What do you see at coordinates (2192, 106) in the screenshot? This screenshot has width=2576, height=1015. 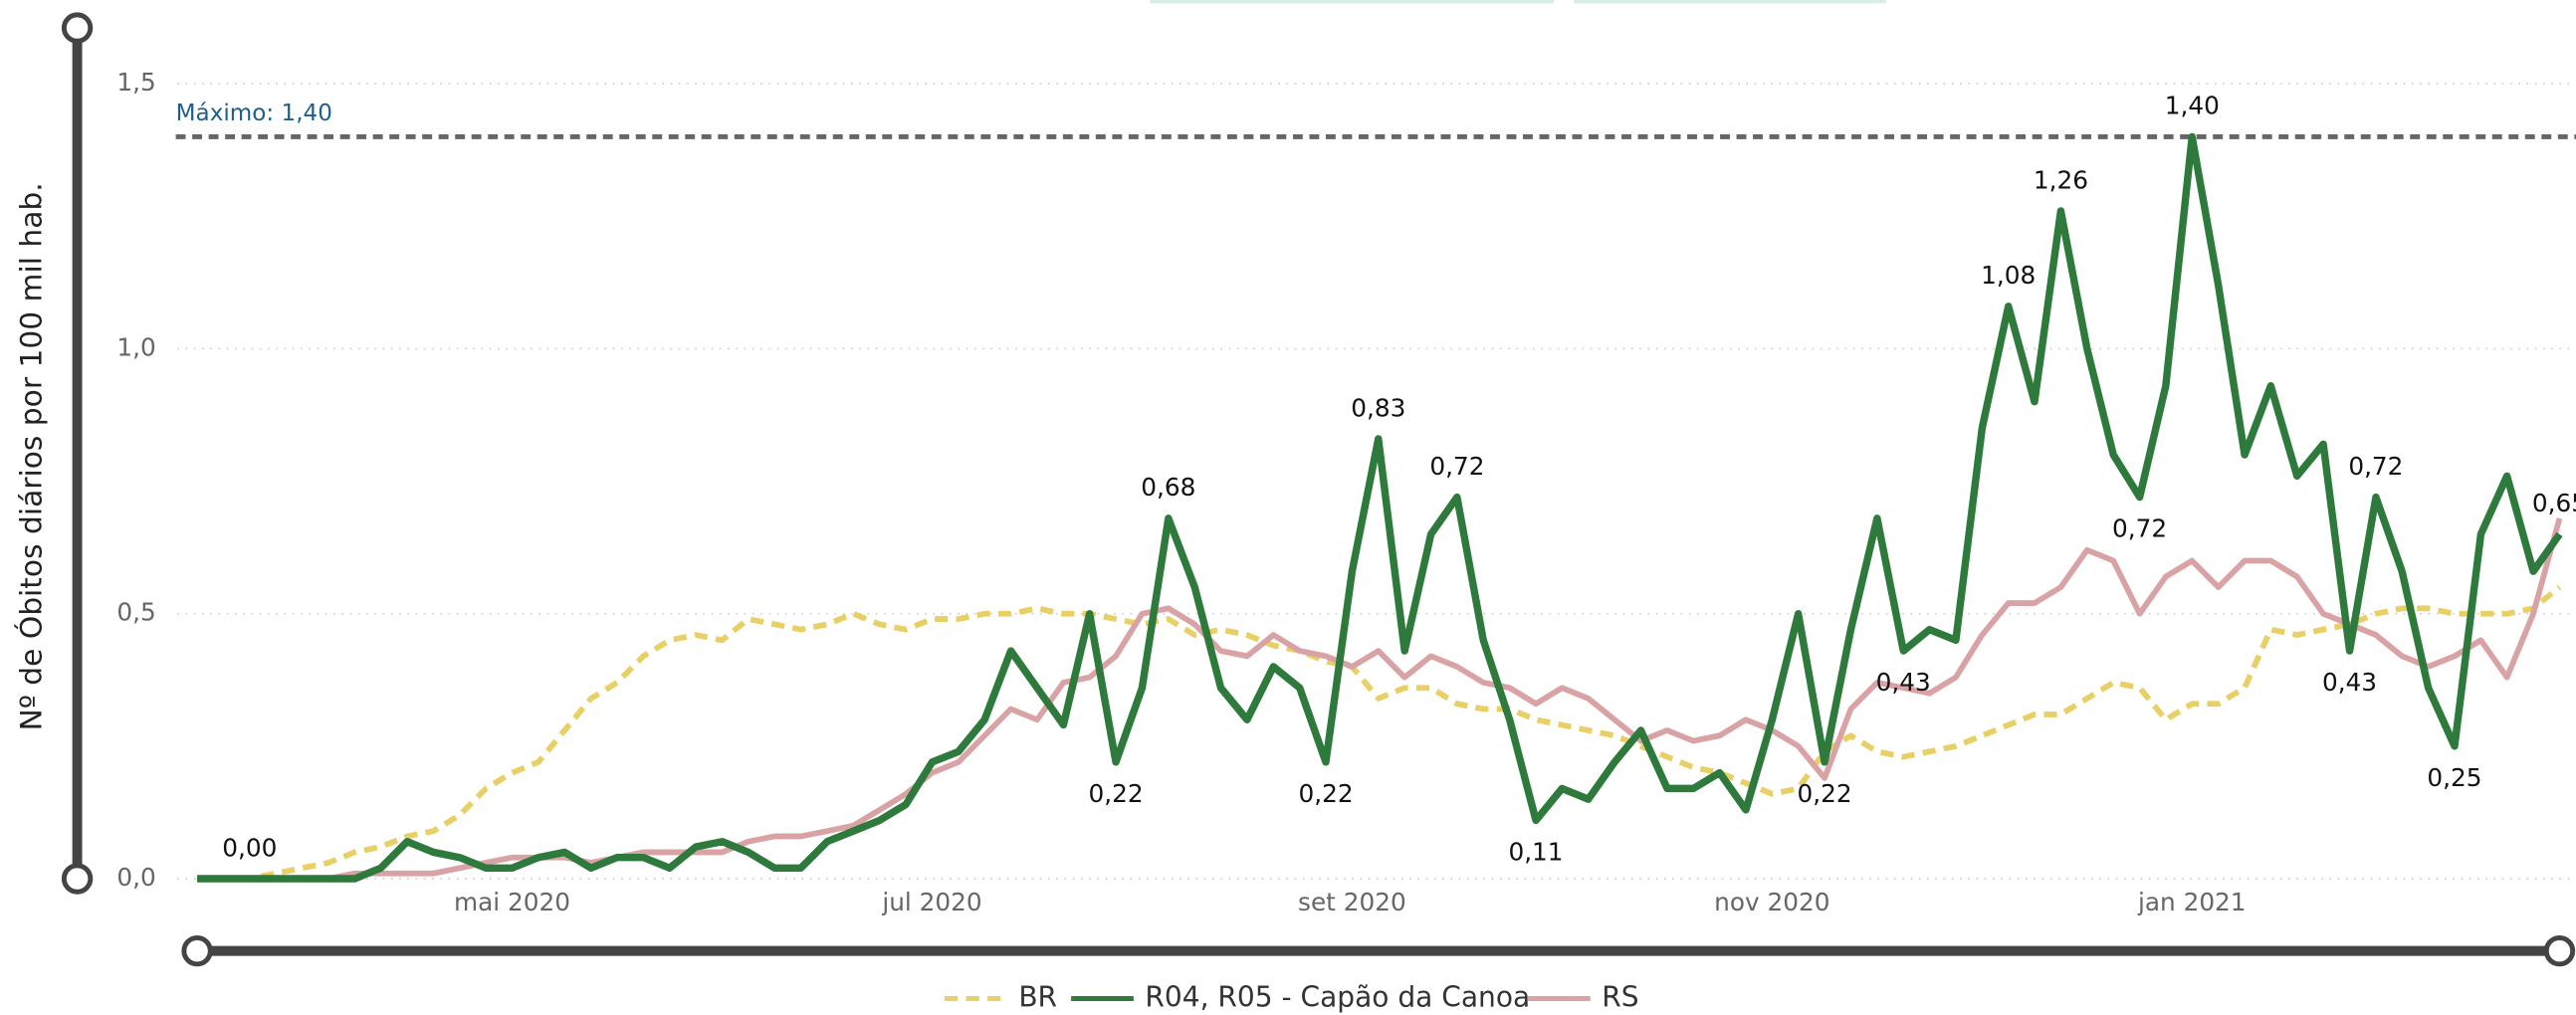 I see `data-label: 1,40` at bounding box center [2192, 106].